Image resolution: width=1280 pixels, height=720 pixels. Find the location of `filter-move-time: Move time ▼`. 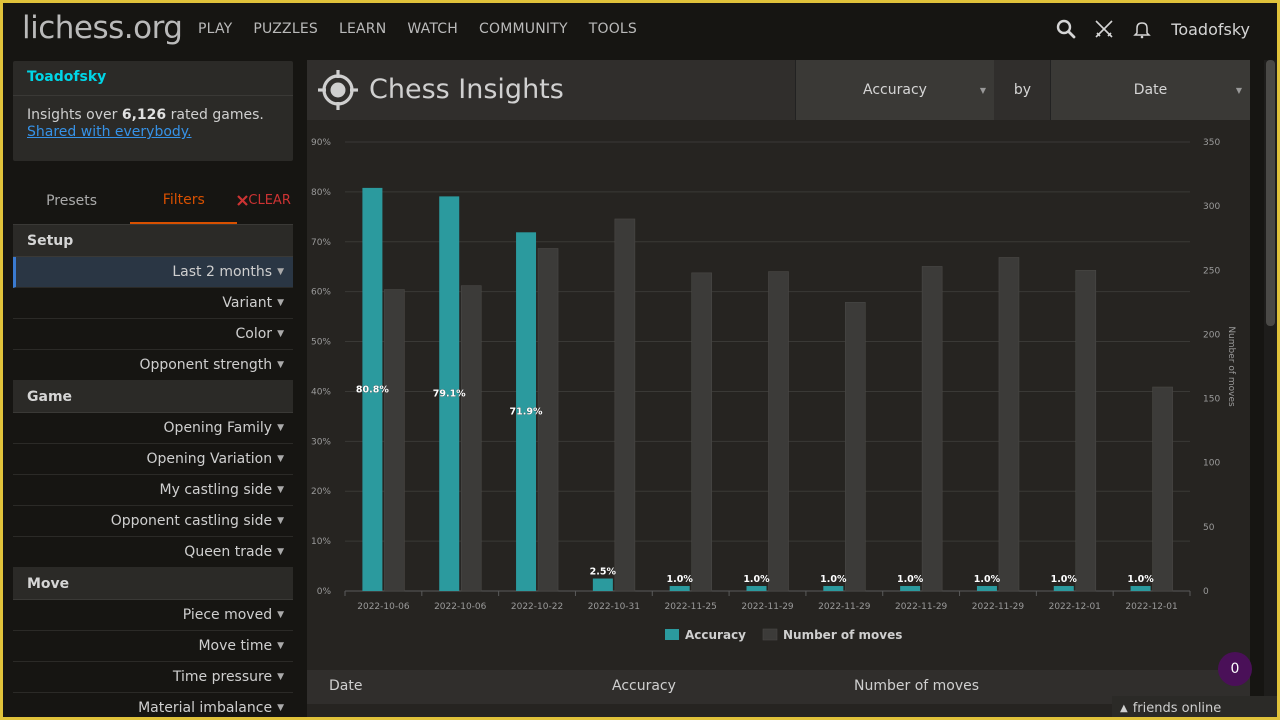

filter-move-time: Move time ▼ is located at coordinates (153, 646).